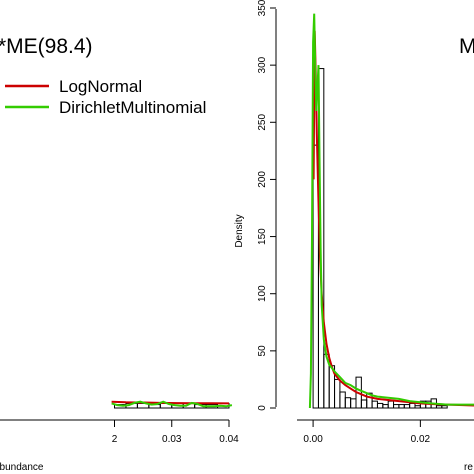  Describe the element at coordinates (229, 439) in the screenshot. I see `left-x-tick-label: 0.04` at that location.